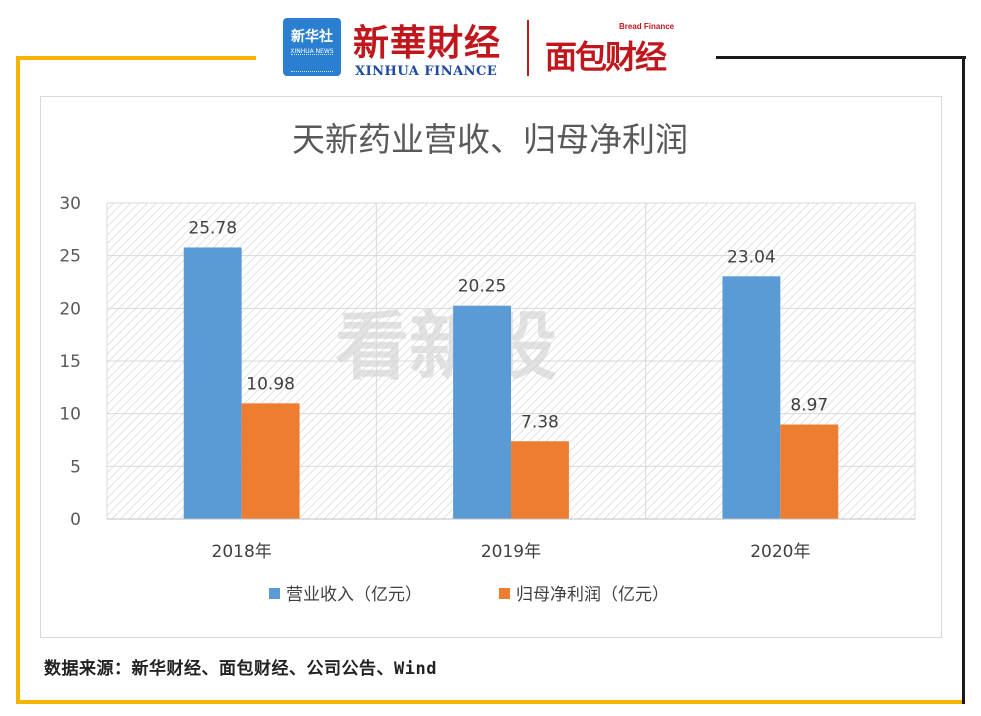 Image resolution: width=981 pixels, height=716 pixels. I want to click on x-tick-label: 2019年, so click(511, 552).